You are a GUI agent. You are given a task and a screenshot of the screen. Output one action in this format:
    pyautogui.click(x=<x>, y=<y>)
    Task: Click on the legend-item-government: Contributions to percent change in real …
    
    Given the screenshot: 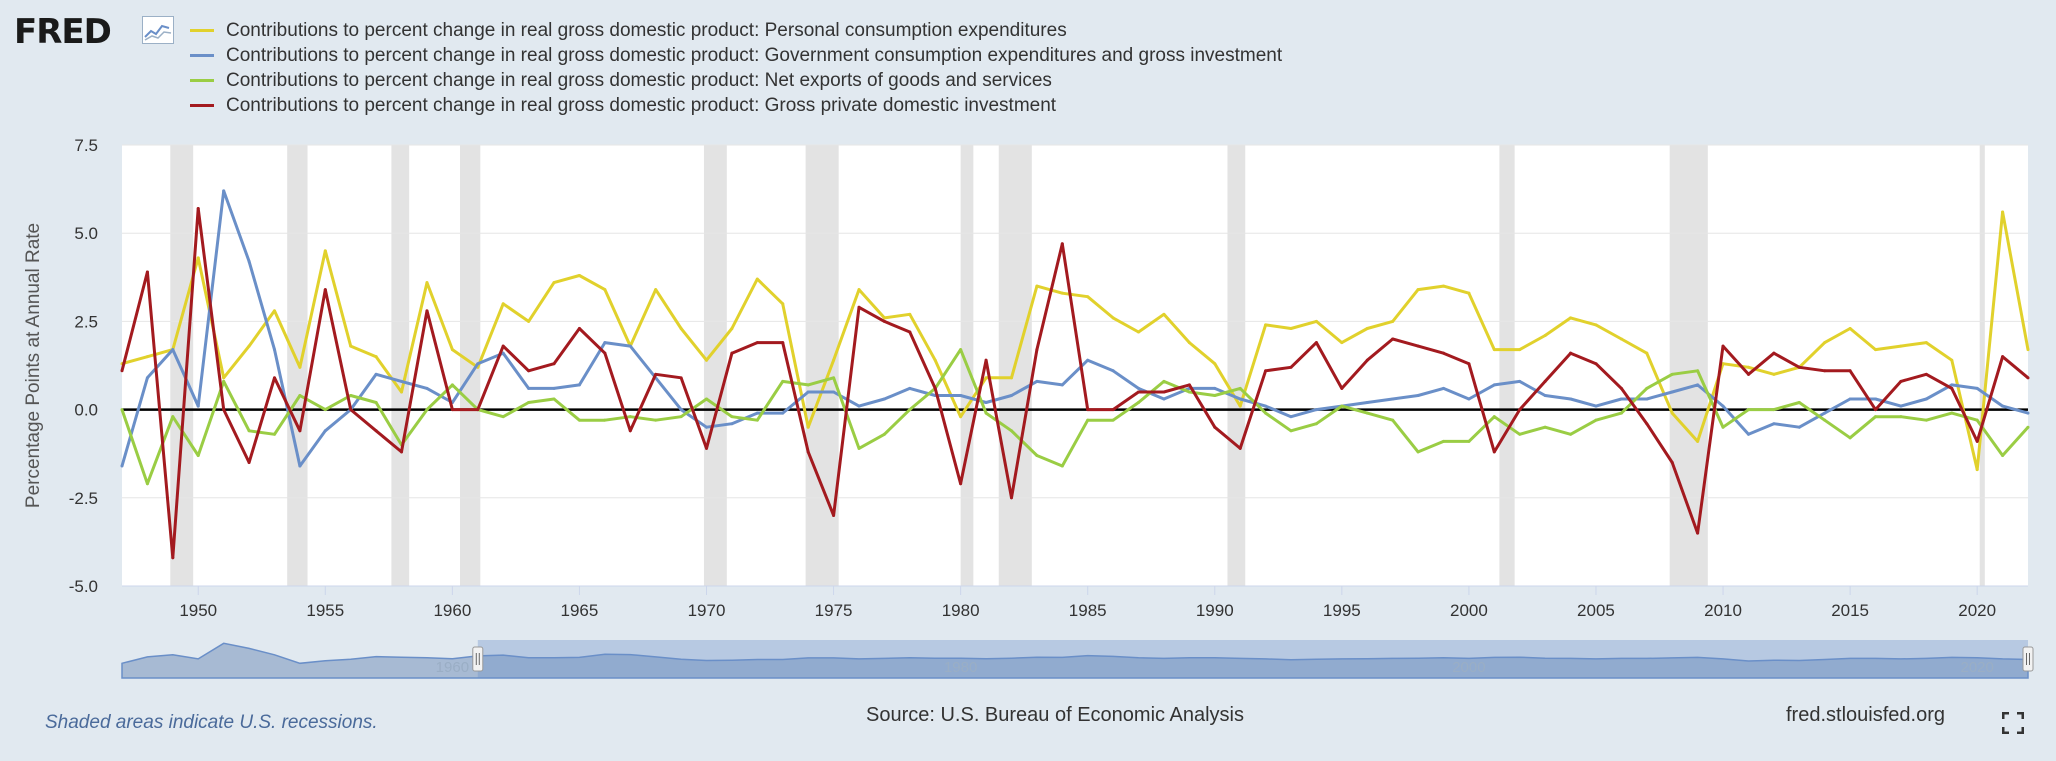 What is the action you would take?
    pyautogui.click(x=736, y=55)
    